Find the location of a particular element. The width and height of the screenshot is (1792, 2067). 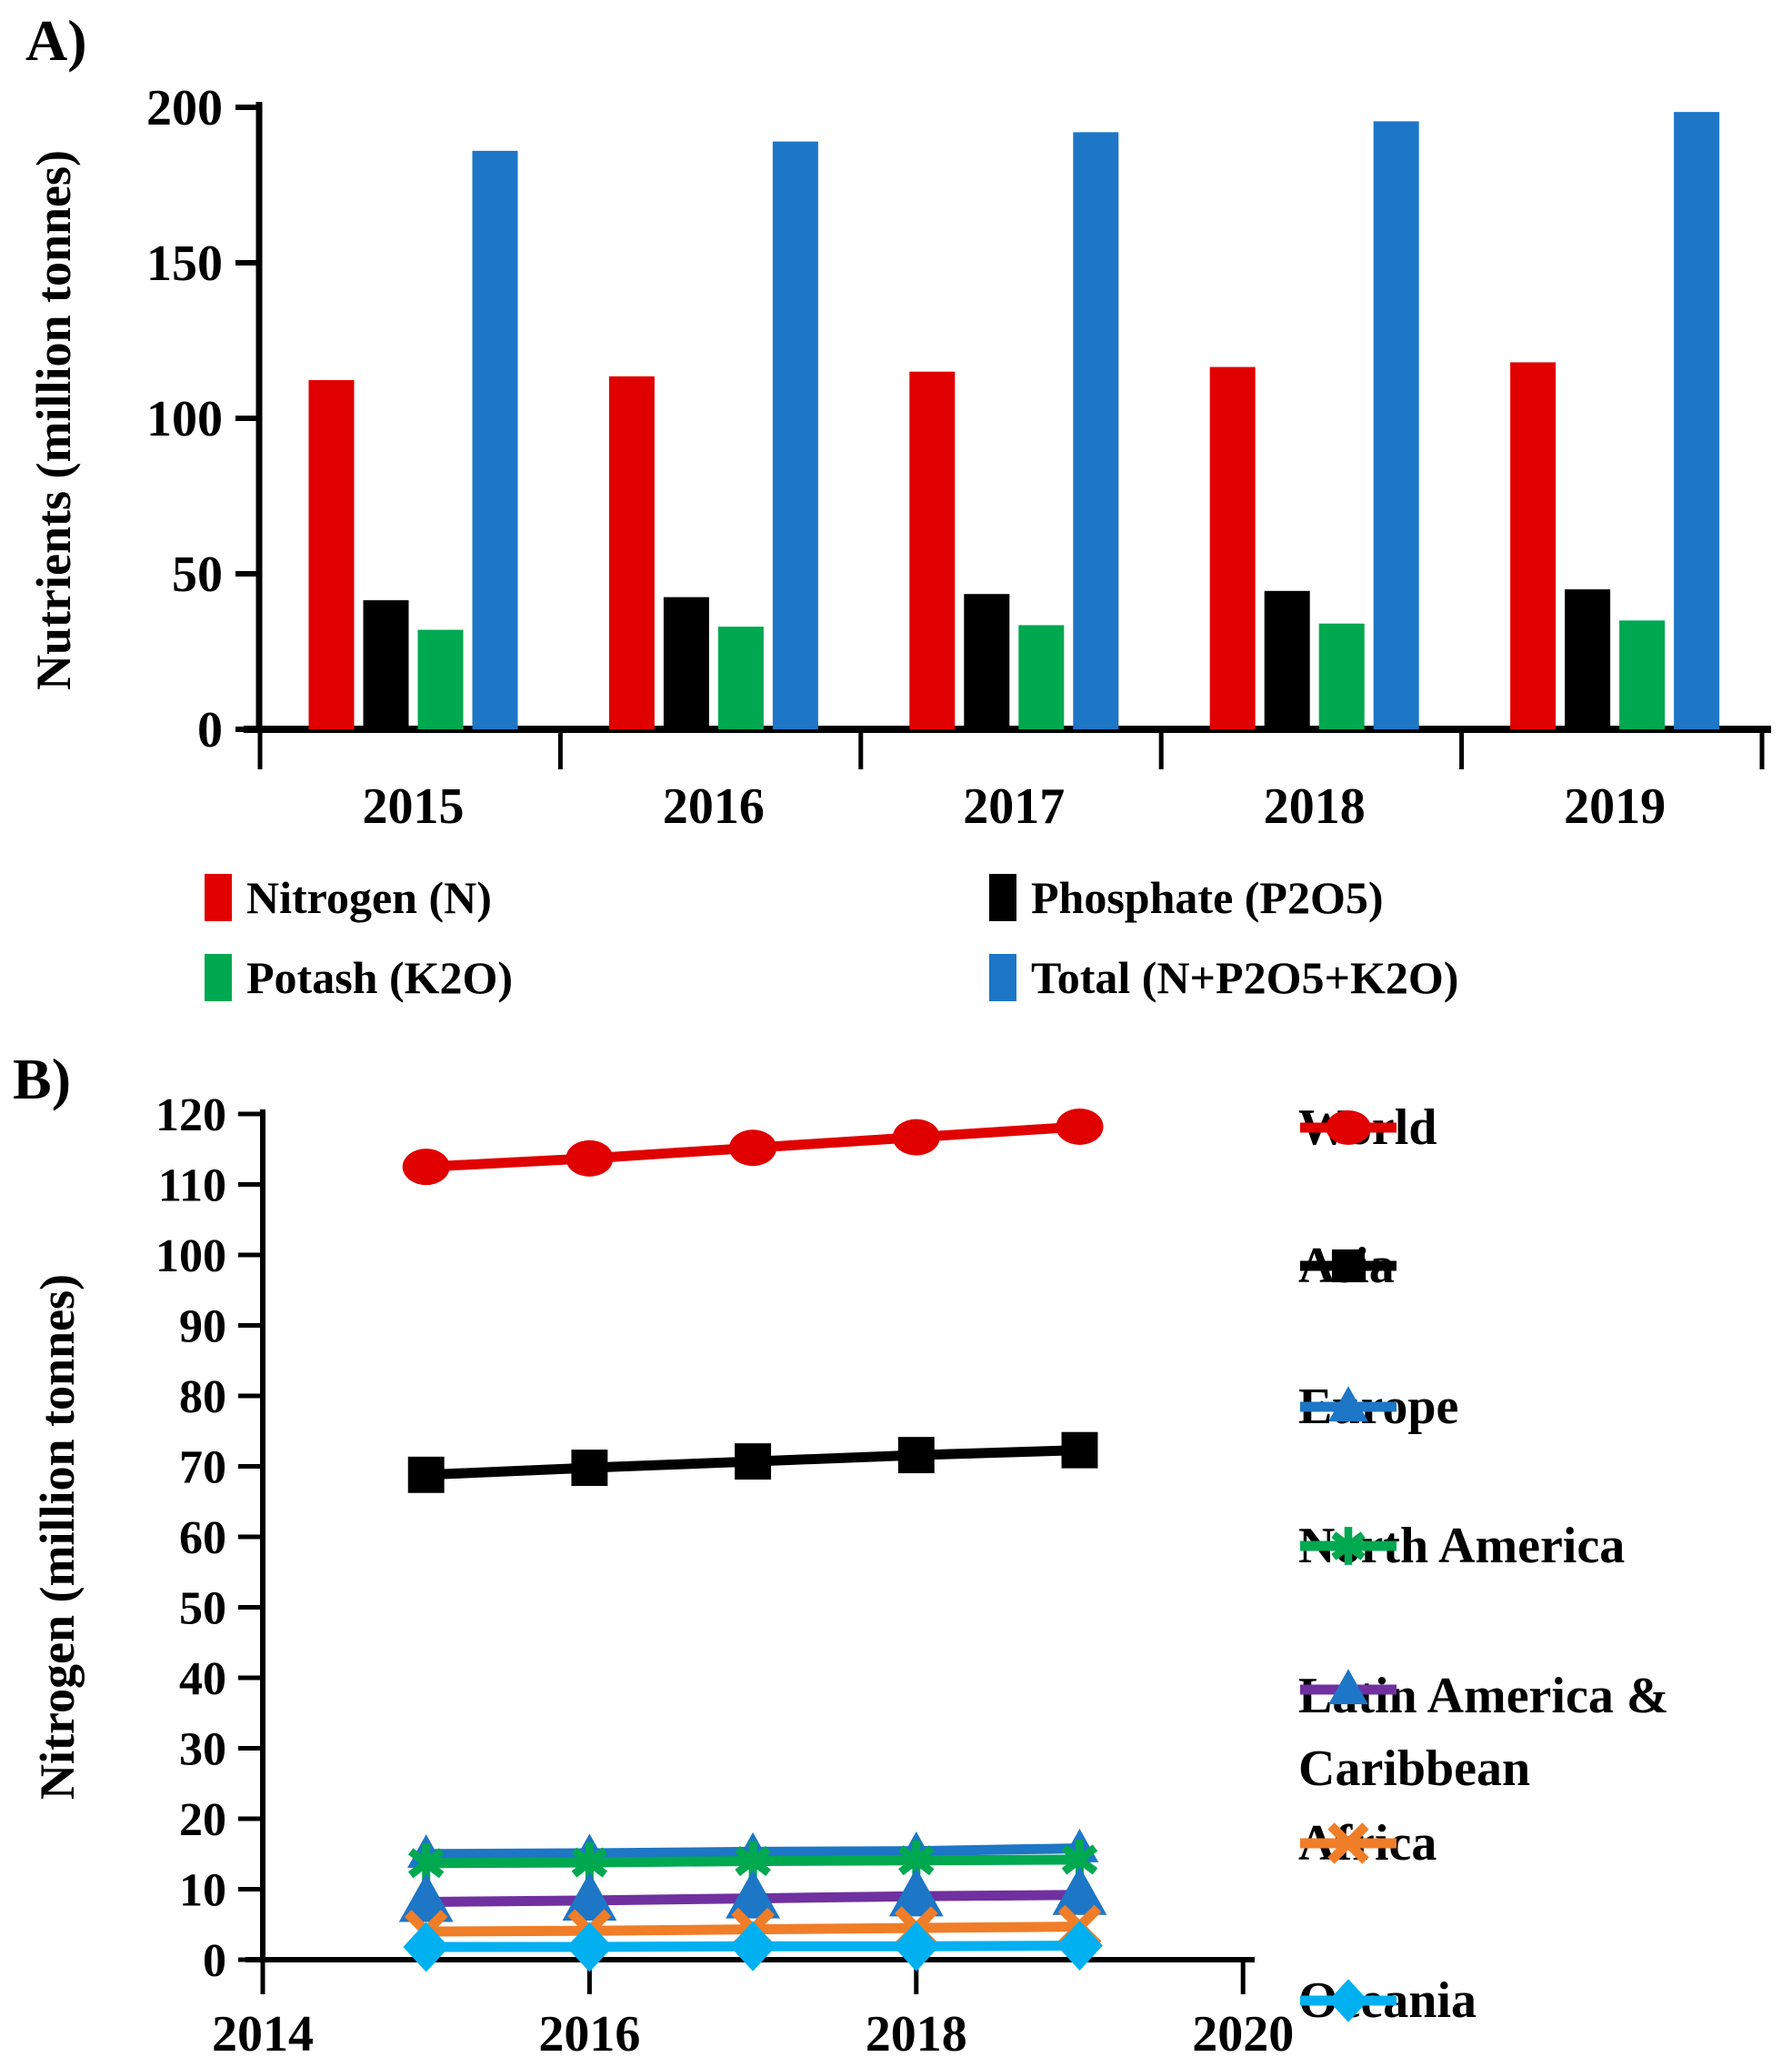

legend-item-potash: Potash (K2O) is located at coordinates (359, 977).